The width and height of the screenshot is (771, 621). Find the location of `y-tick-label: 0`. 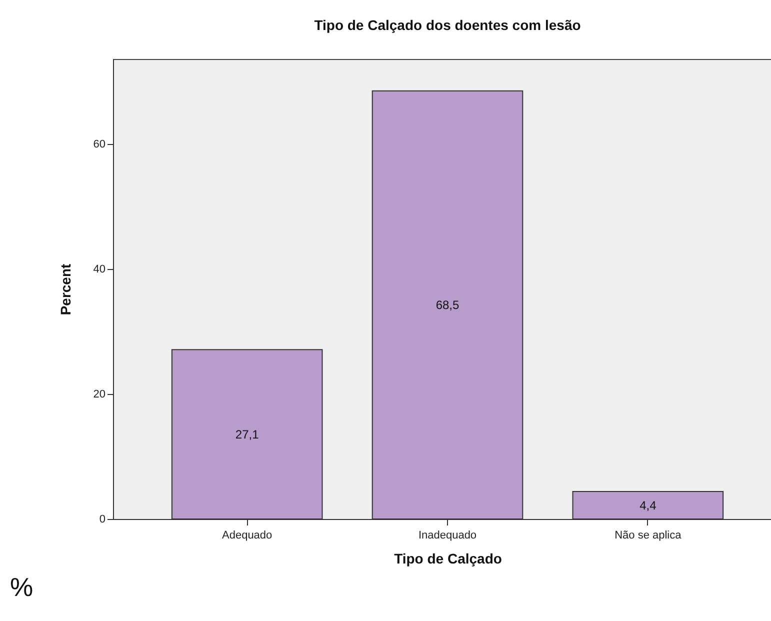

y-tick-label: 0 is located at coordinates (102, 520).